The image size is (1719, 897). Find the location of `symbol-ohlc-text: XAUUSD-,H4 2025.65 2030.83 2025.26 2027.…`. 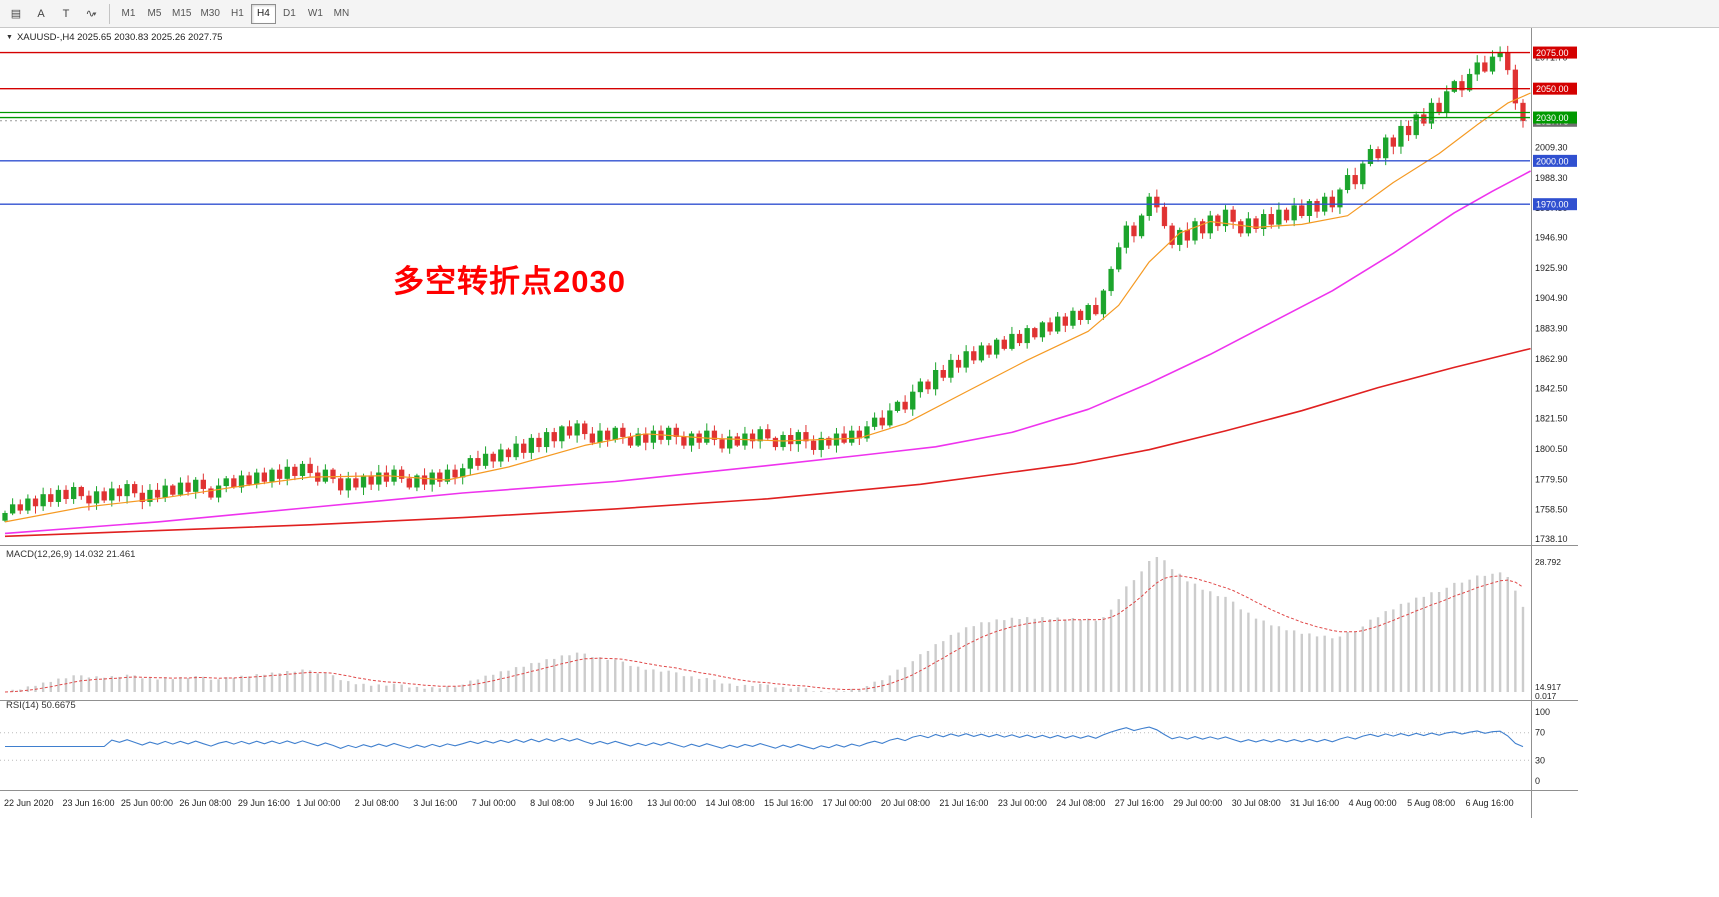

symbol-ohlc-text: XAUUSD-,H4 2025.65 2030.83 2025.26 2027.… is located at coordinates (119, 37).